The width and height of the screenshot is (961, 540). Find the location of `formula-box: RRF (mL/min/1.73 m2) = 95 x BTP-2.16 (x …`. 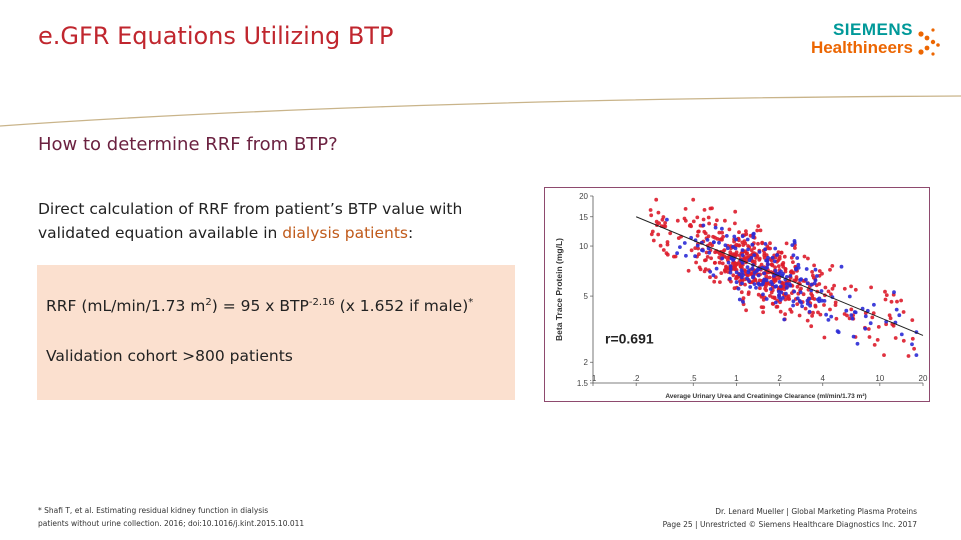

formula-box: RRF (mL/min/1.73 m2) = 95 x BTP-2.16 (x … is located at coordinates (276, 332).